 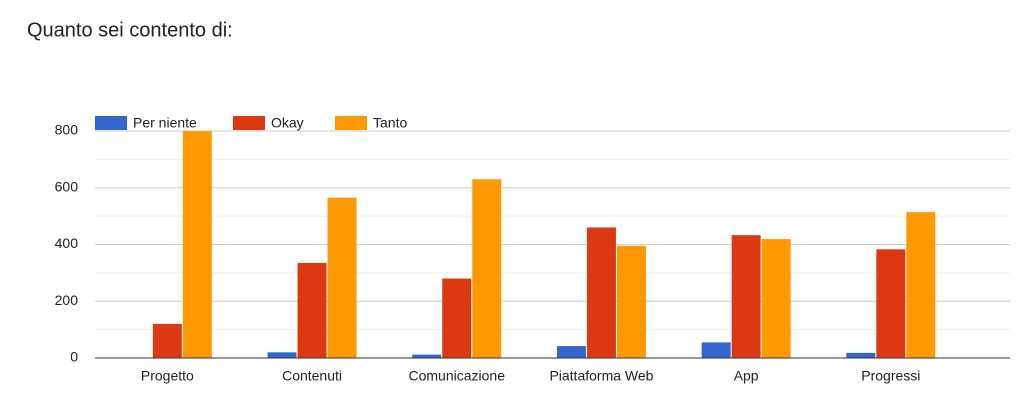 What do you see at coordinates (167, 376) in the screenshot?
I see `x-tick-label: Progetto` at bounding box center [167, 376].